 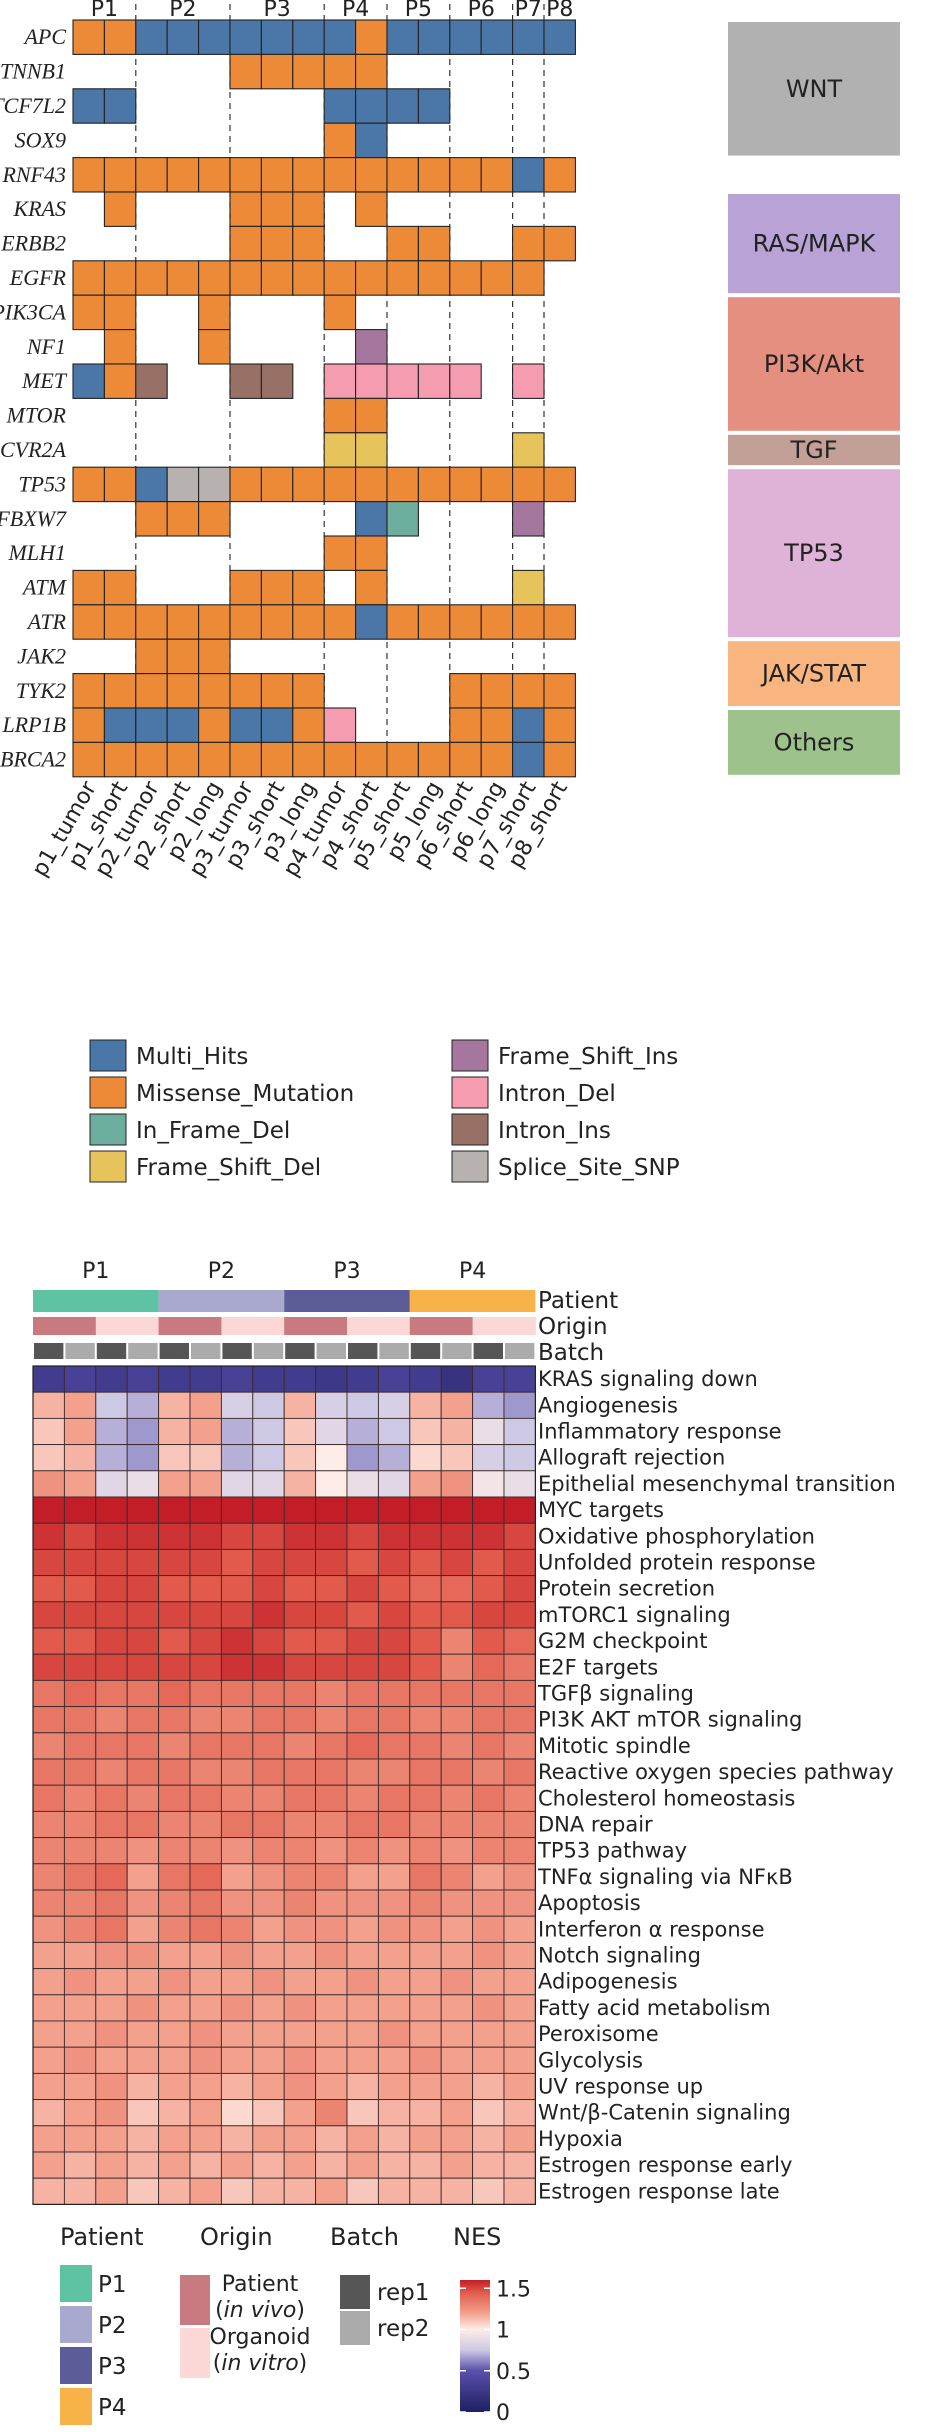 I want to click on pathway-row-label: Mitotic spindle, so click(x=614, y=1746).